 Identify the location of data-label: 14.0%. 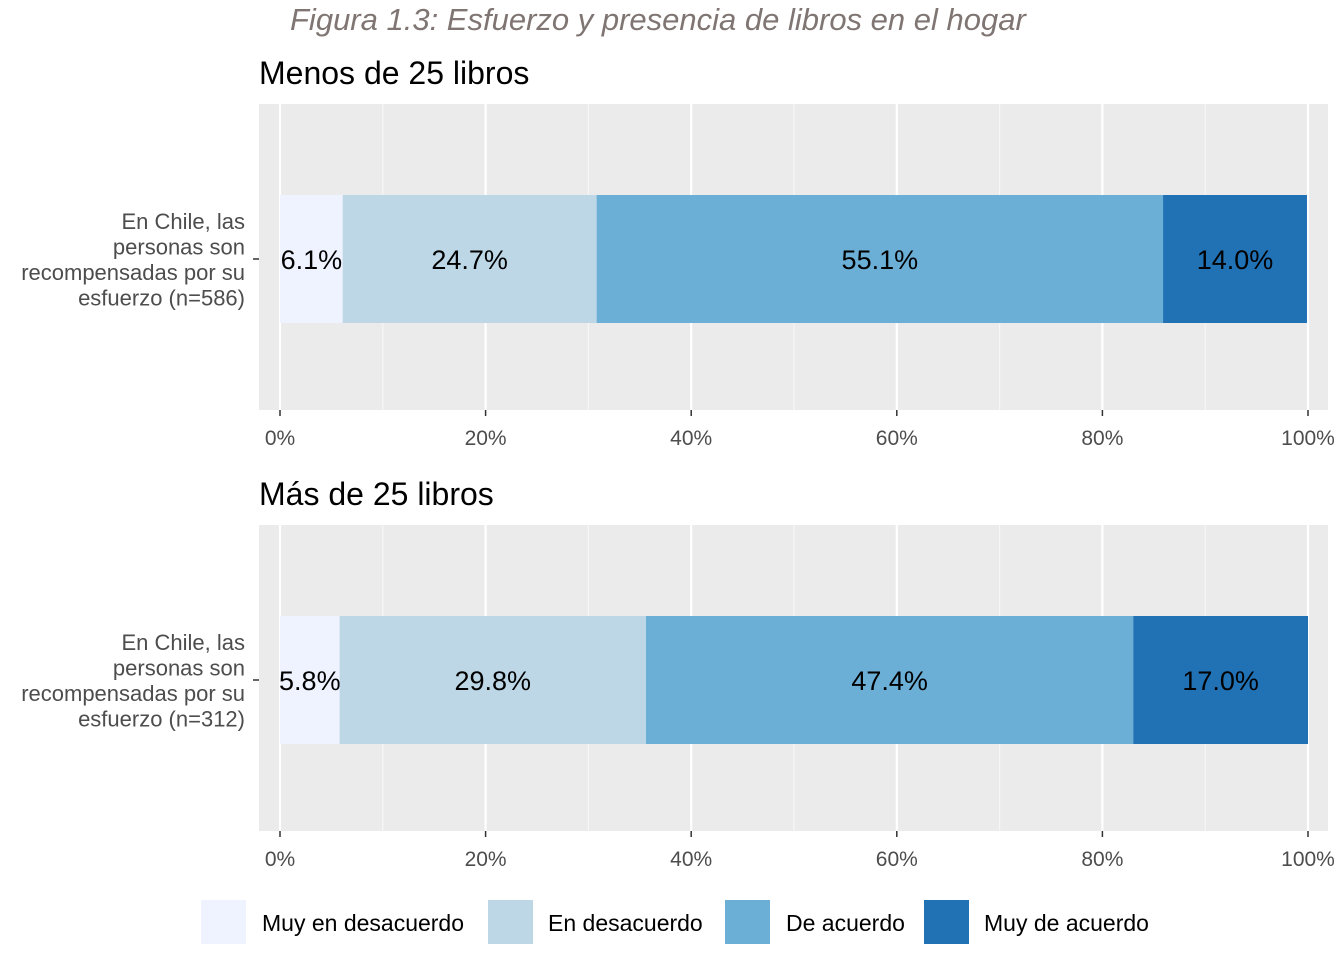
(1235, 260).